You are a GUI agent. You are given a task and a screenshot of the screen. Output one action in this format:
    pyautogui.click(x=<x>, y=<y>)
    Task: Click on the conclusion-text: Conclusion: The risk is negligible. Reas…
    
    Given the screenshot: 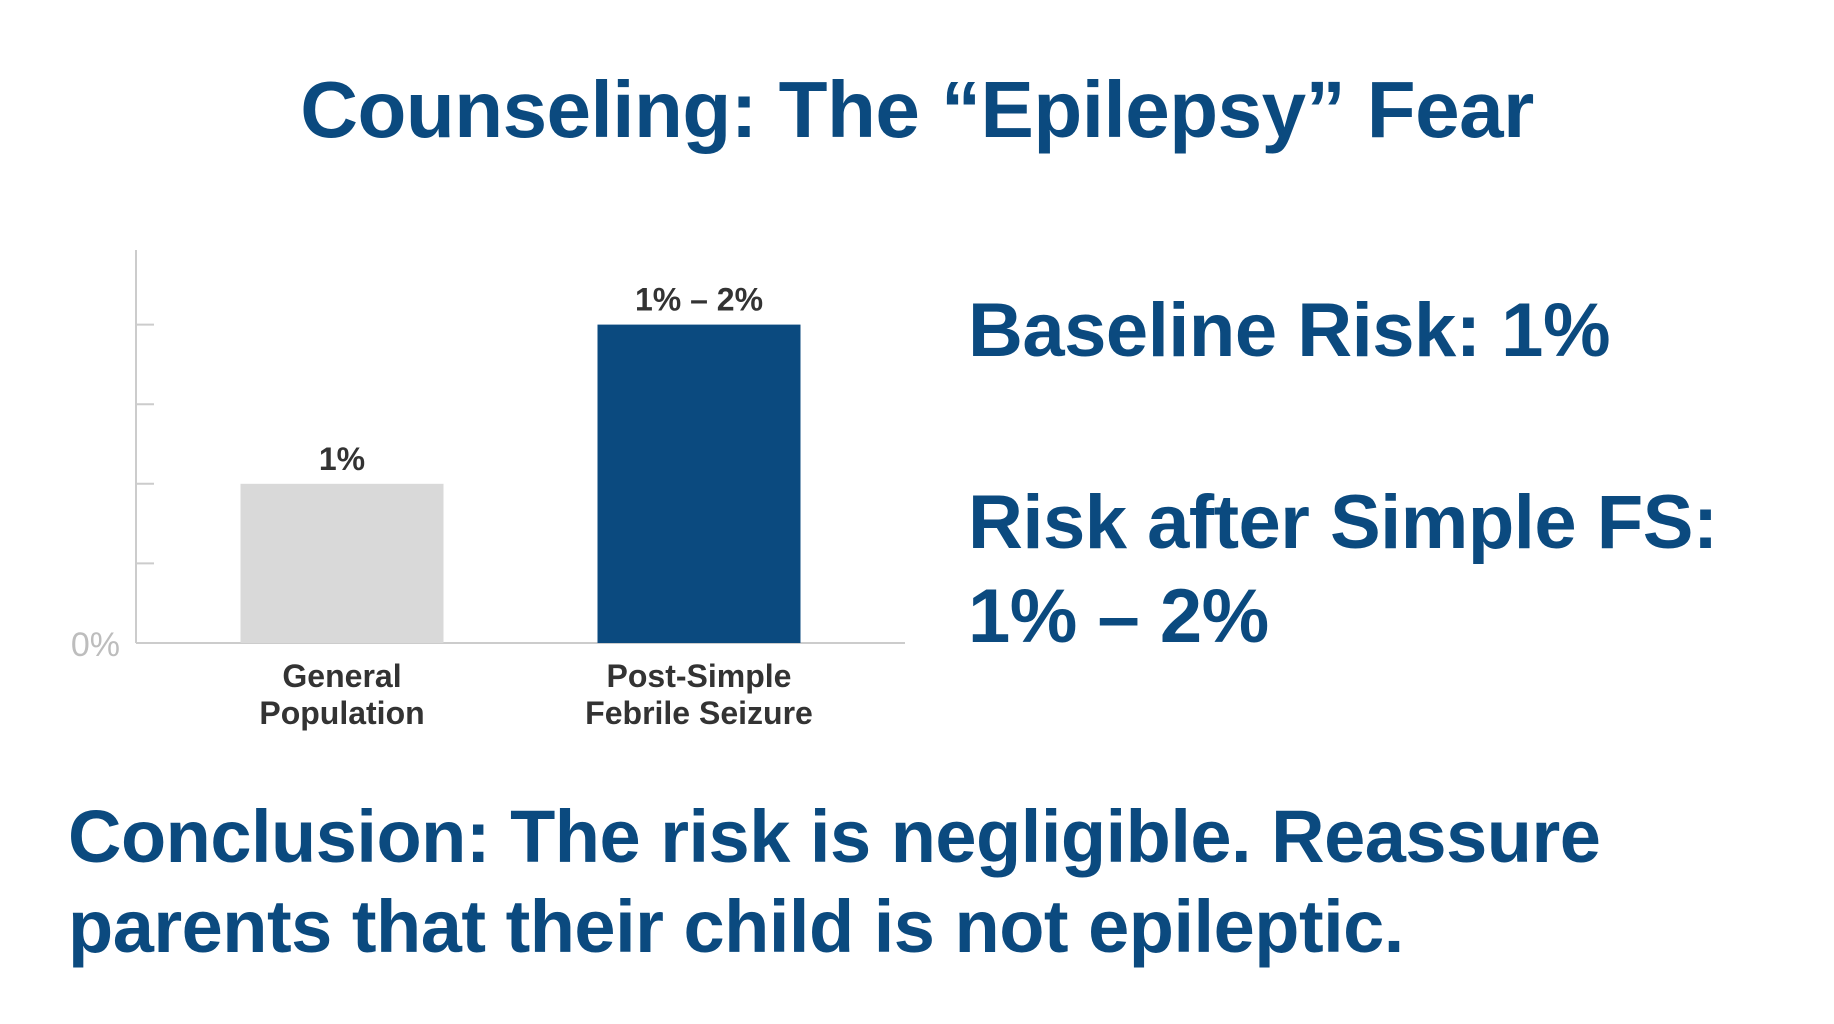 What is the action you would take?
    pyautogui.click(x=834, y=881)
    